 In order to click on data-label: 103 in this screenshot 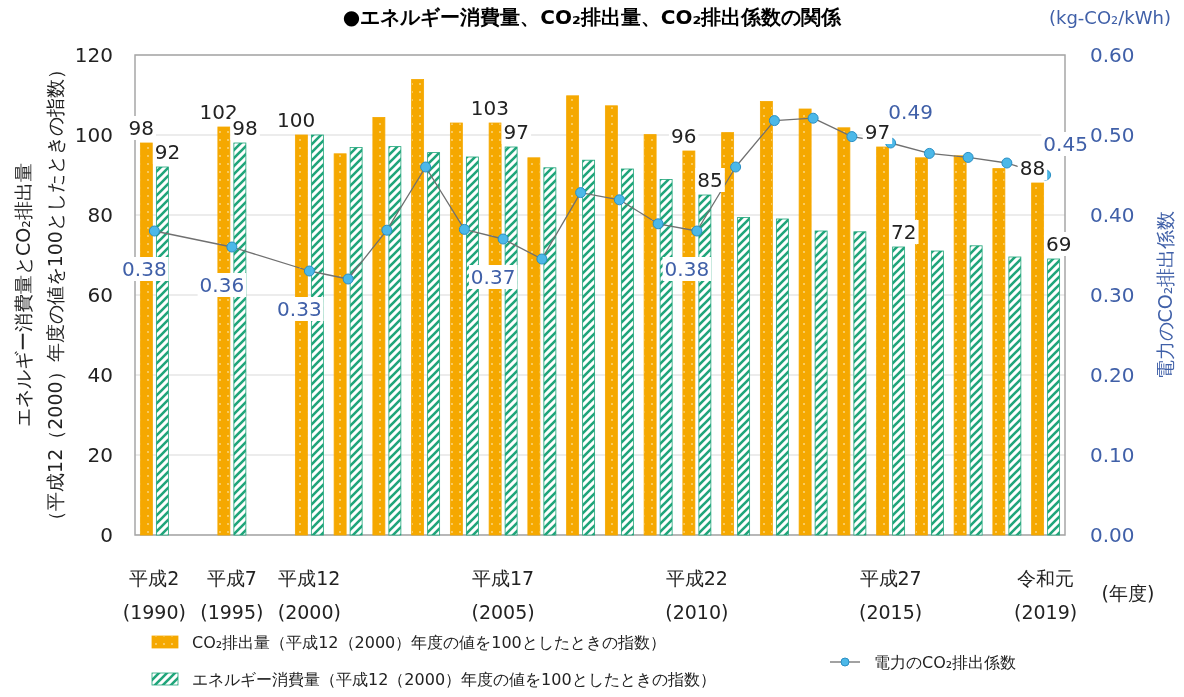, I will do `click(490, 108)`.